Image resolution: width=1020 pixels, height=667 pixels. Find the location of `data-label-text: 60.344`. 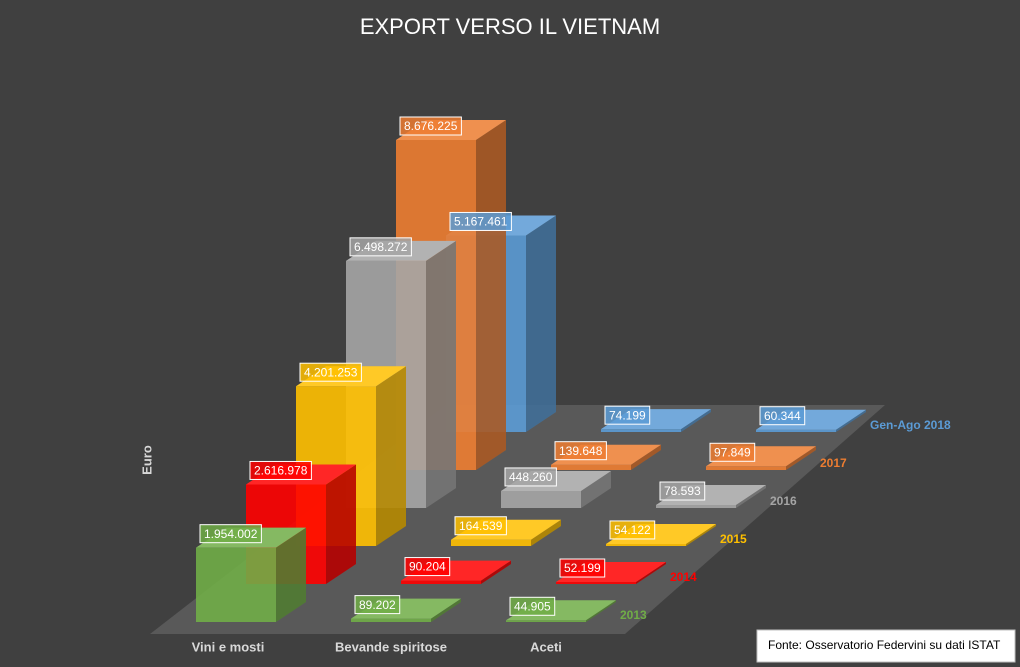

data-label-text: 60.344 is located at coordinates (782, 416).